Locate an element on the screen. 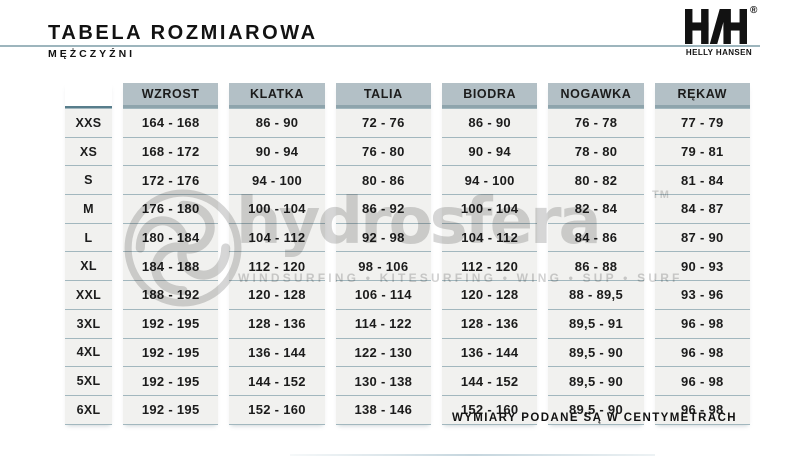  helly-hansen-monogram-icon is located at coordinates (716, 26).